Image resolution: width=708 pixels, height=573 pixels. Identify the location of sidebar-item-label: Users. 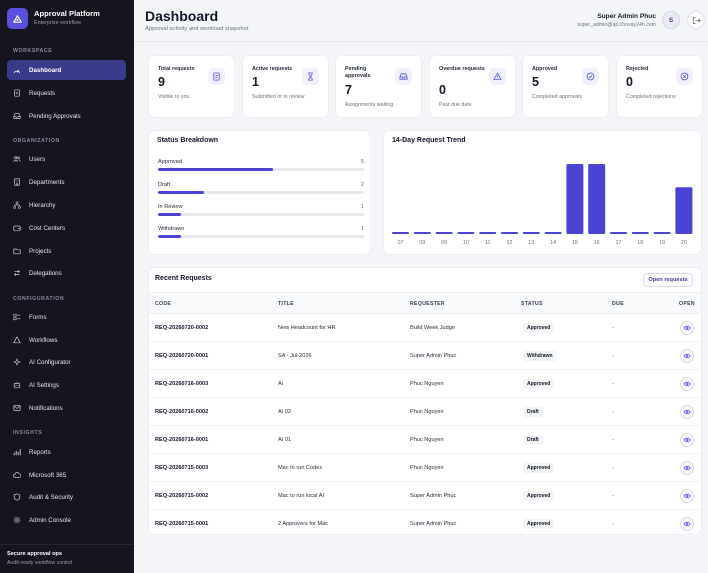
(37, 159).